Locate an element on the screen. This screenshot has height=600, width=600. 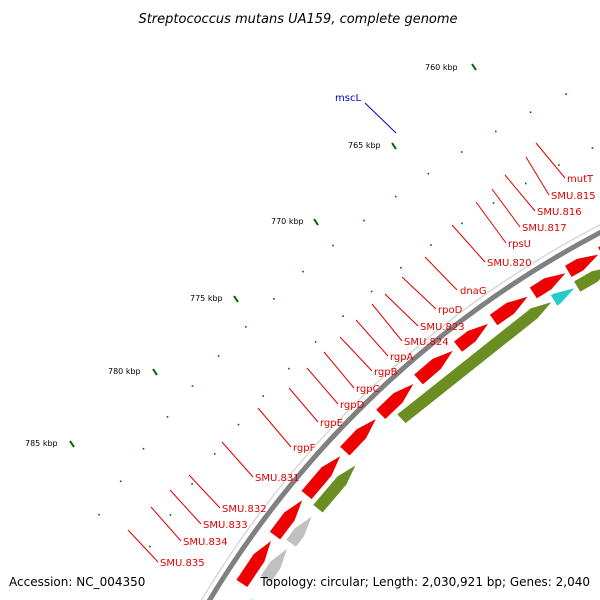
gene-label: rgpD is located at coordinates (352, 405).